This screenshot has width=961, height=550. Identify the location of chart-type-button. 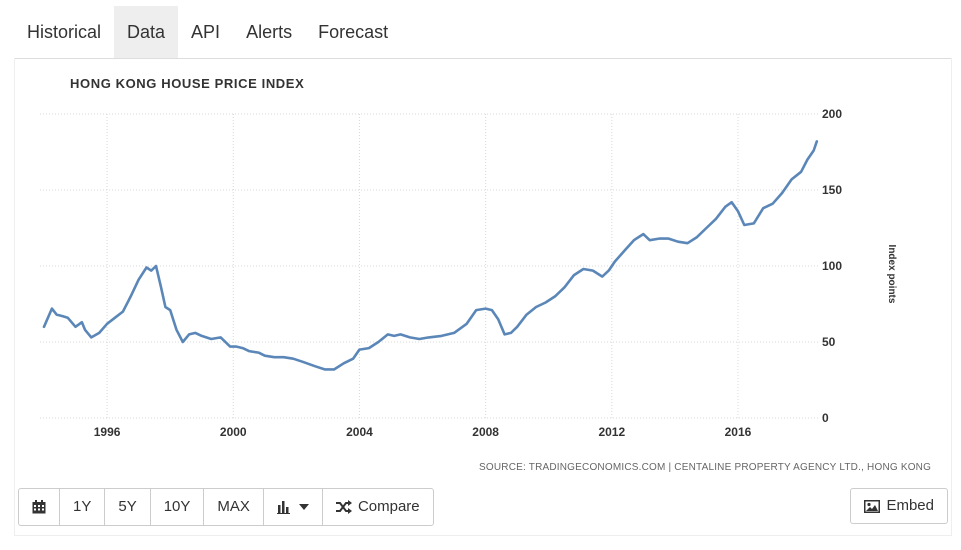
(293, 507).